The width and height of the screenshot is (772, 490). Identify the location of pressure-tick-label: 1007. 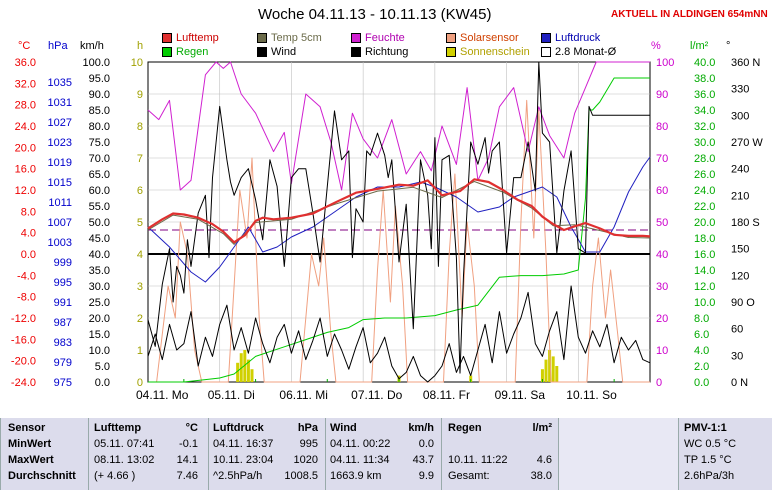
(60, 223).